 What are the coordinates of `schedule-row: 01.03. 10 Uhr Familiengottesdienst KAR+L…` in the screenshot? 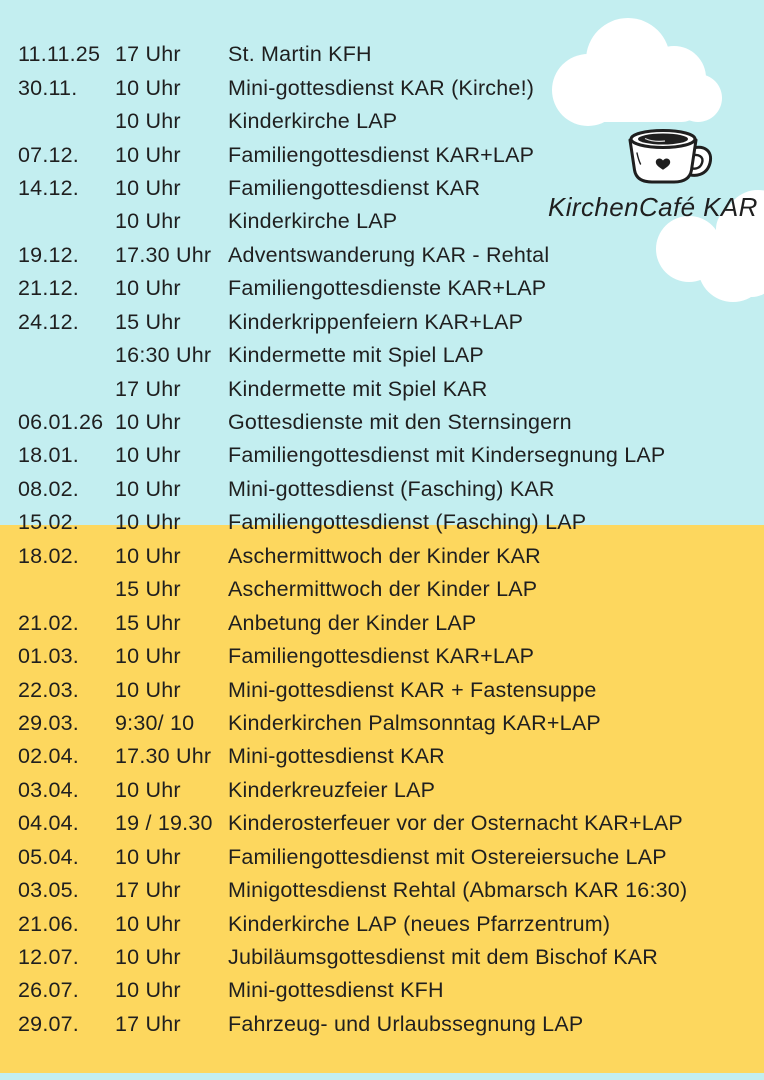 It's located at (382, 656).